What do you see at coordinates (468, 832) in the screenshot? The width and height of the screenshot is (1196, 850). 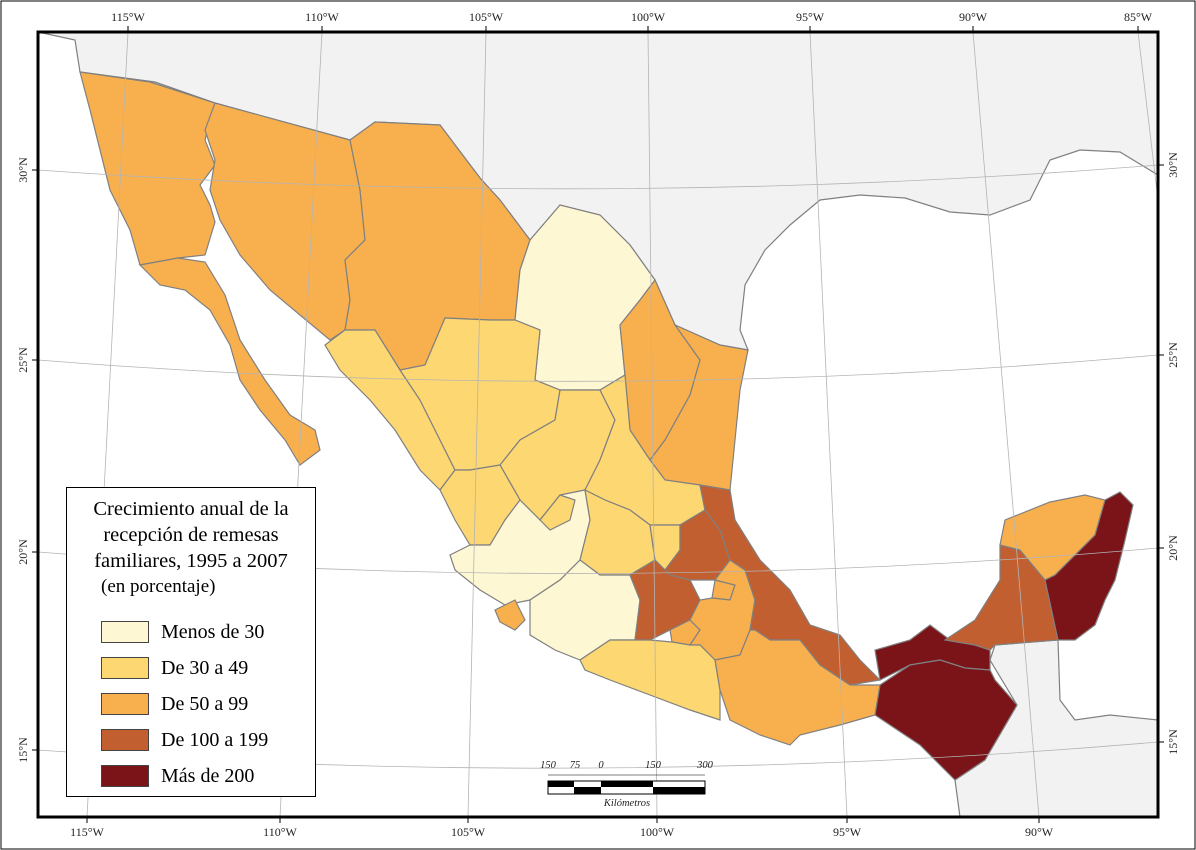 I see `bottom-tick-label: 105°W` at bounding box center [468, 832].